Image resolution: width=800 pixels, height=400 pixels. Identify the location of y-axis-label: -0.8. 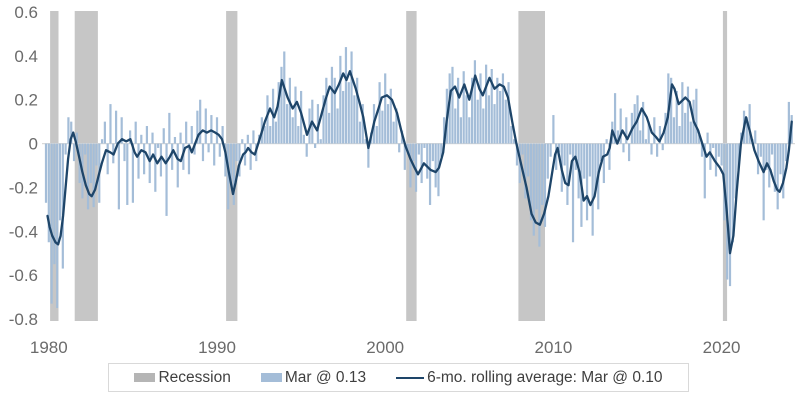
(23, 319).